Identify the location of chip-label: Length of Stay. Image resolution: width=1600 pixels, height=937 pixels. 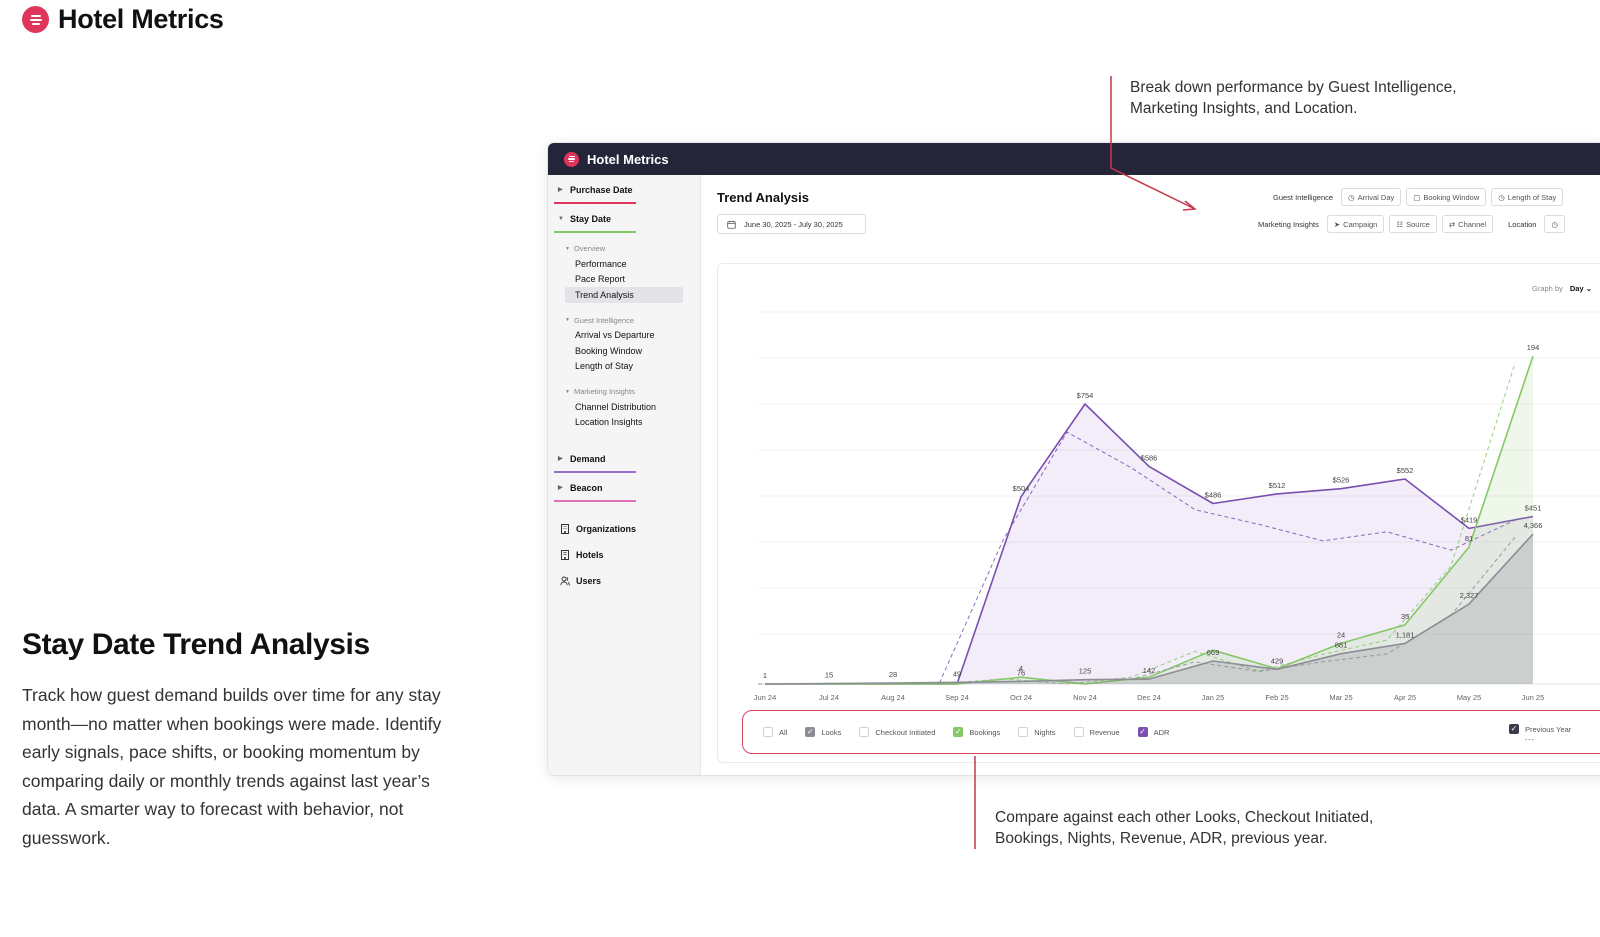
(1532, 197).